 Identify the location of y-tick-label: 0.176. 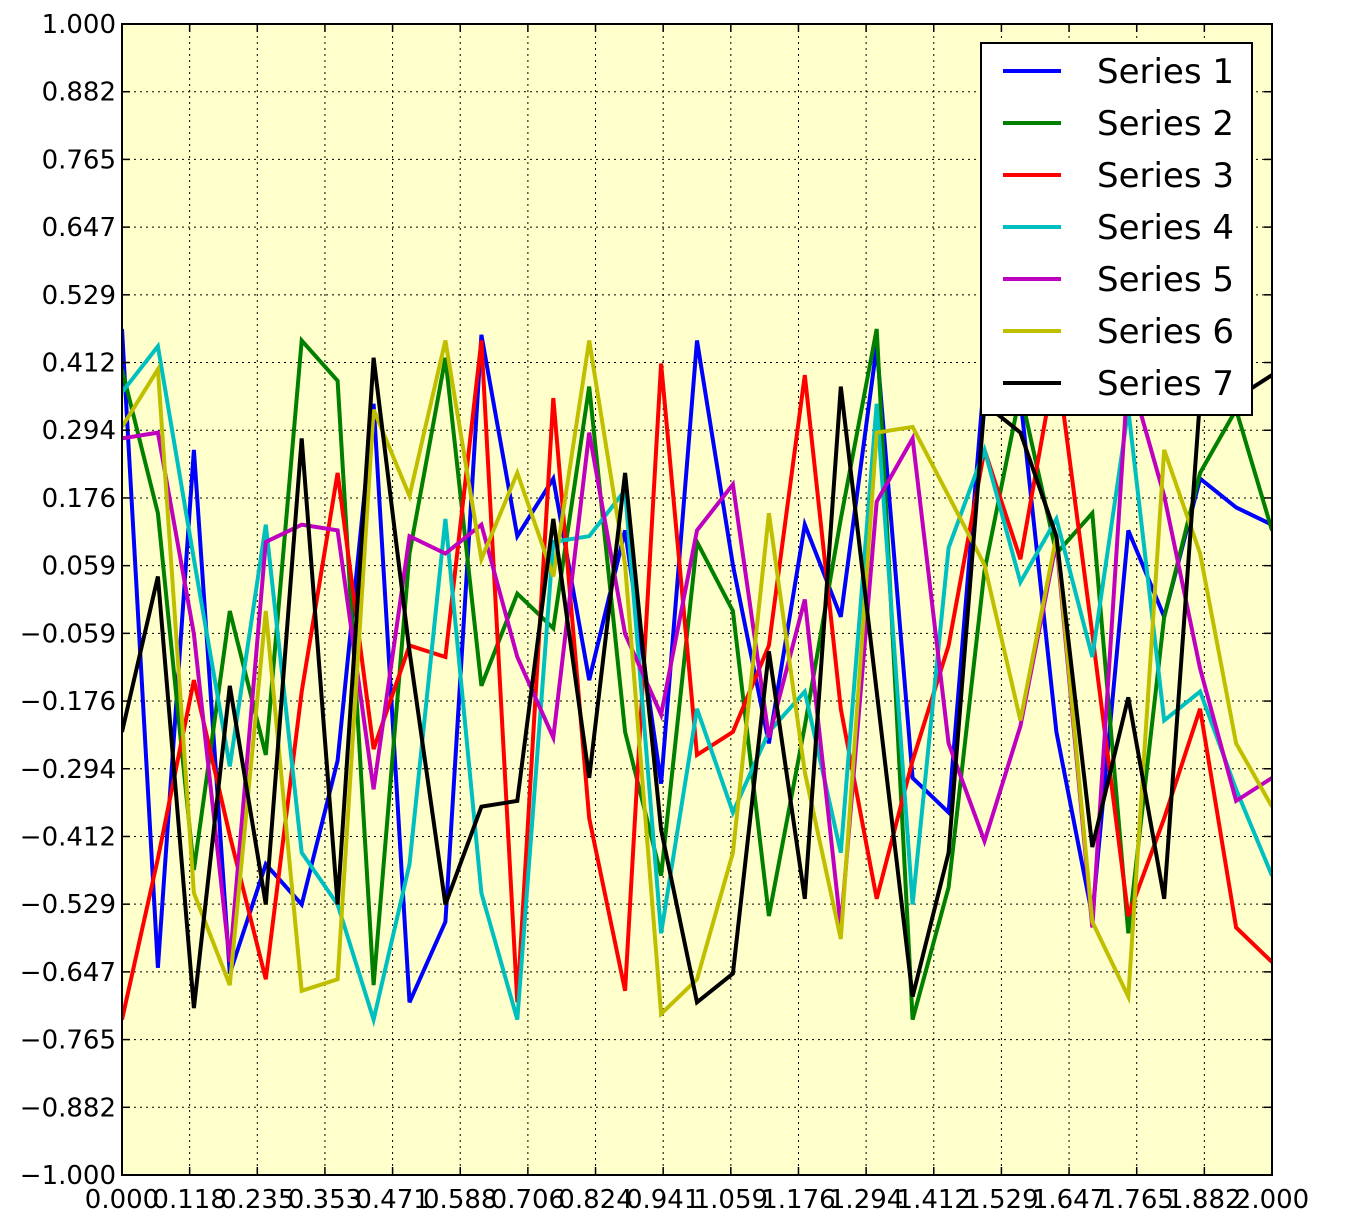
(79, 499).